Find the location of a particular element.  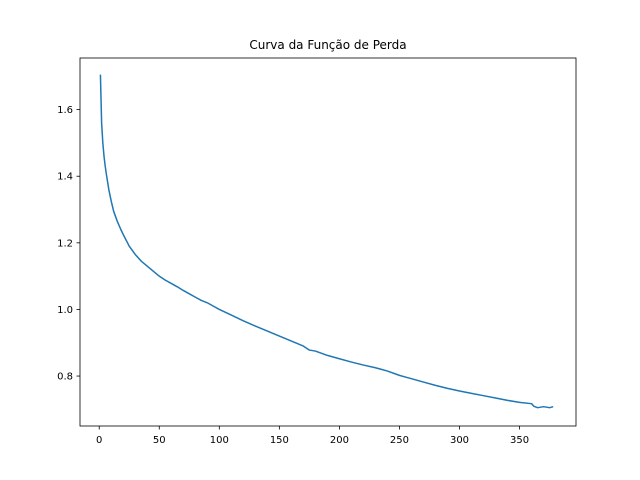

y-tick-label: 1.6 is located at coordinates (65, 110).